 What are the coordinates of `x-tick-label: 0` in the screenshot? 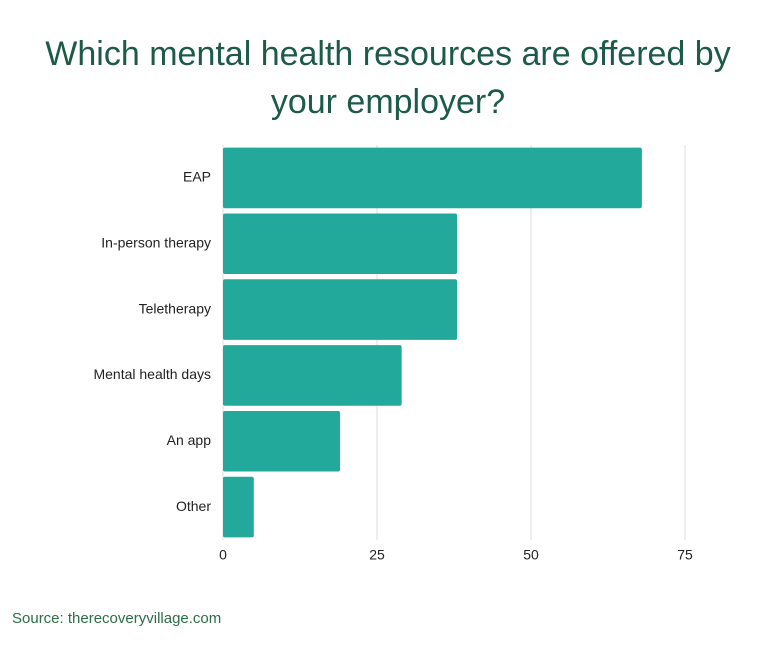 It's located at (223, 555).